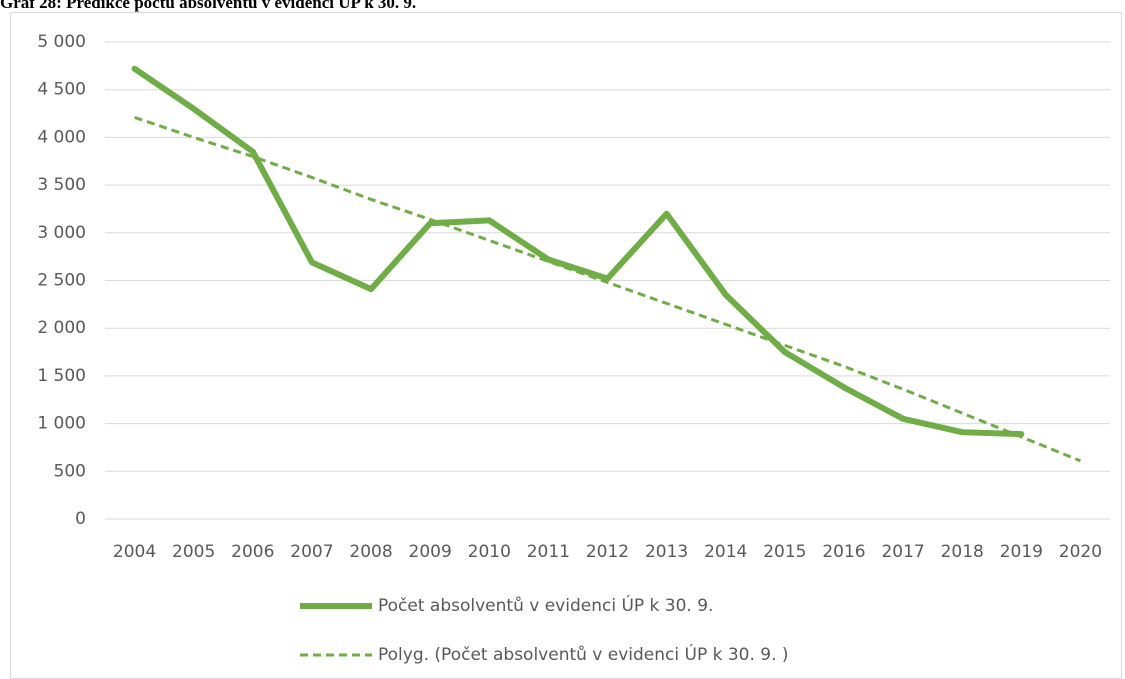 The width and height of the screenshot is (1125, 679). I want to click on x-tick-label: 2005, so click(193, 552).